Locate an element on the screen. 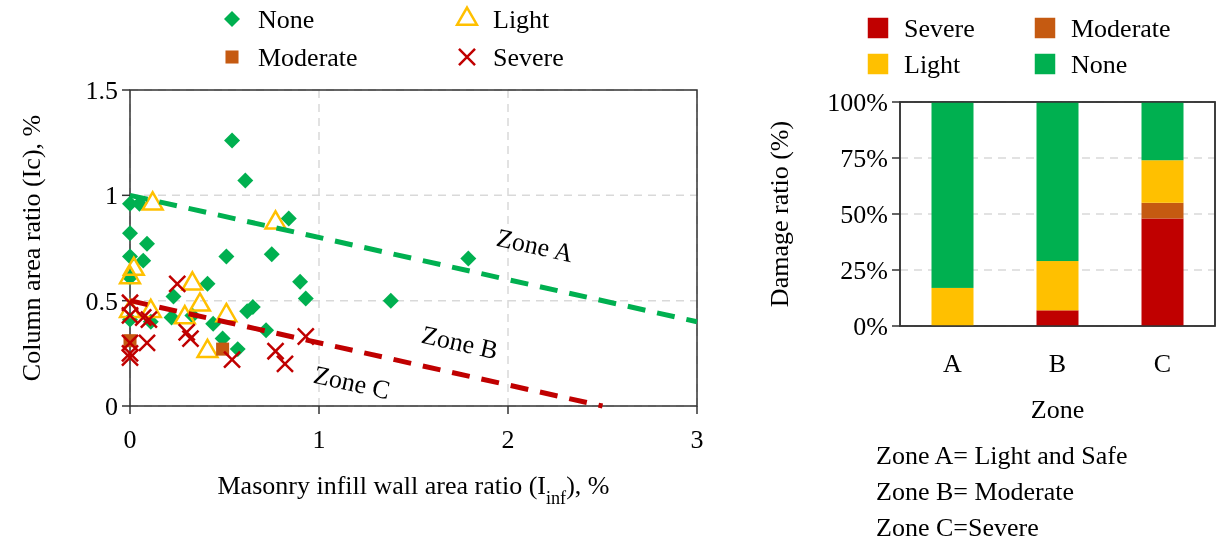  x-tick-label: 3 is located at coordinates (697, 439).